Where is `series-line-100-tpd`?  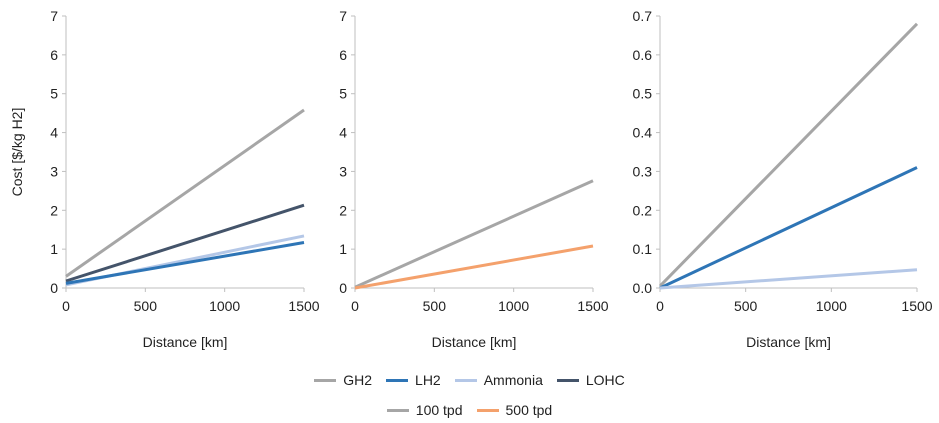 series-line-100-tpd is located at coordinates (474, 234).